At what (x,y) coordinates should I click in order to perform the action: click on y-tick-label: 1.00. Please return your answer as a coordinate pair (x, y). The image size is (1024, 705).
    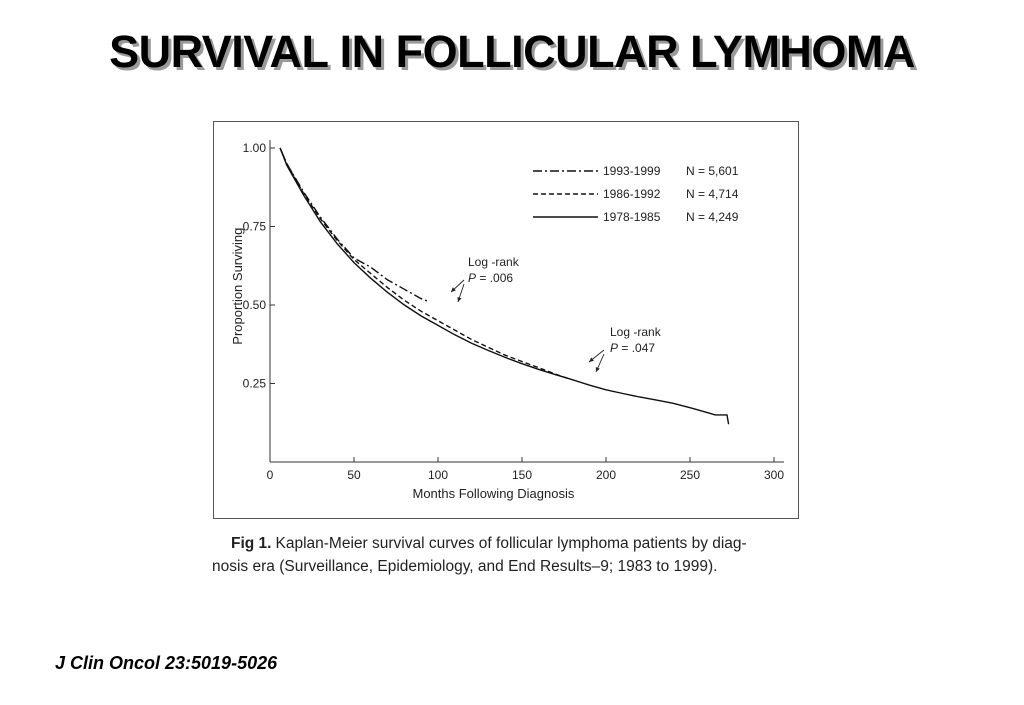
    Looking at the image, I should click on (255, 148).